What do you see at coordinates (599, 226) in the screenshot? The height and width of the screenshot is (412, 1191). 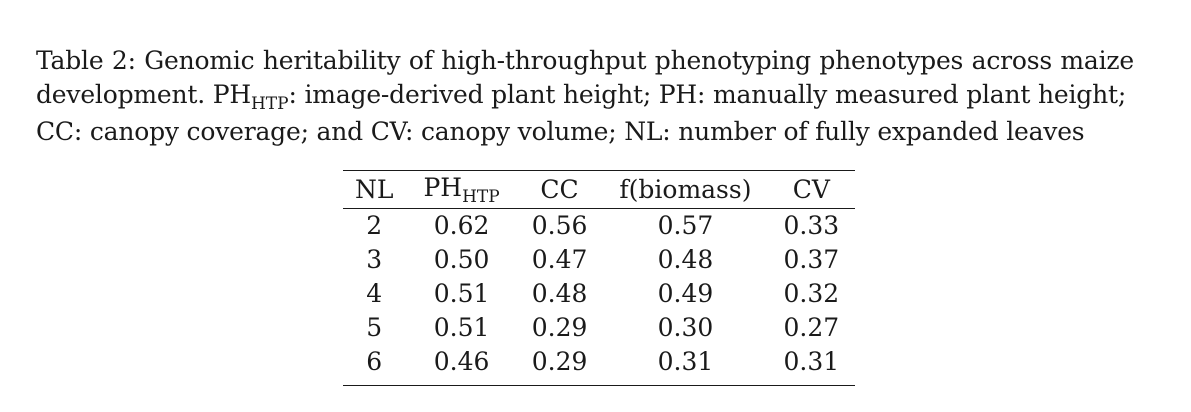 I see `table-row: 2 0.62 0.56 0.57 0.33` at bounding box center [599, 226].